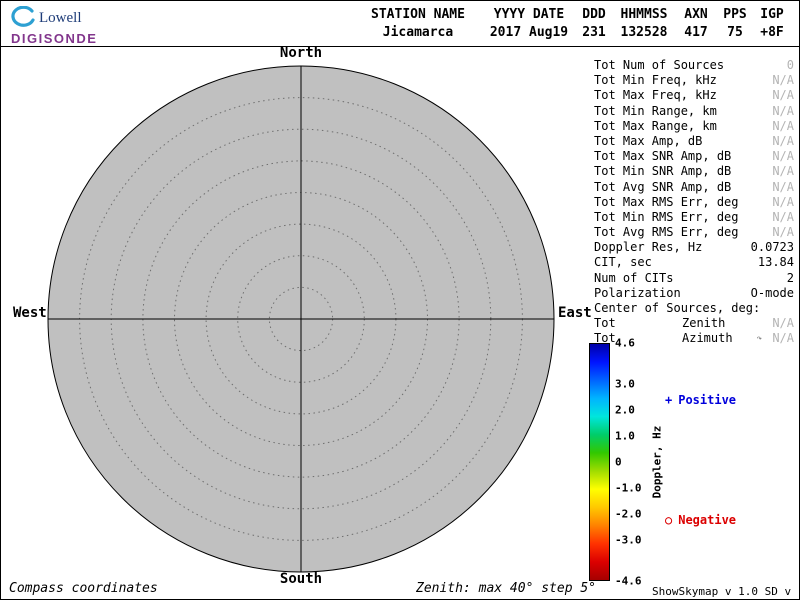 The height and width of the screenshot is (600, 800). I want to click on compass-west-label: West, so click(30, 313).